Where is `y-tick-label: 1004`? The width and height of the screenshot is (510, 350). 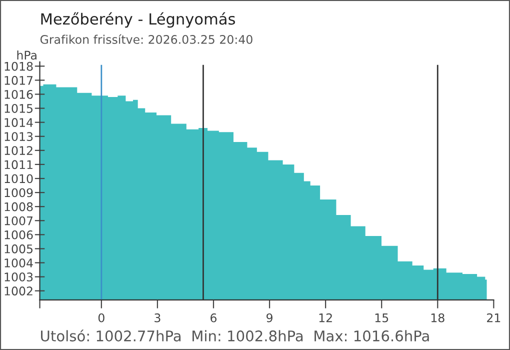 y-tick-label: 1004 is located at coordinates (18, 263).